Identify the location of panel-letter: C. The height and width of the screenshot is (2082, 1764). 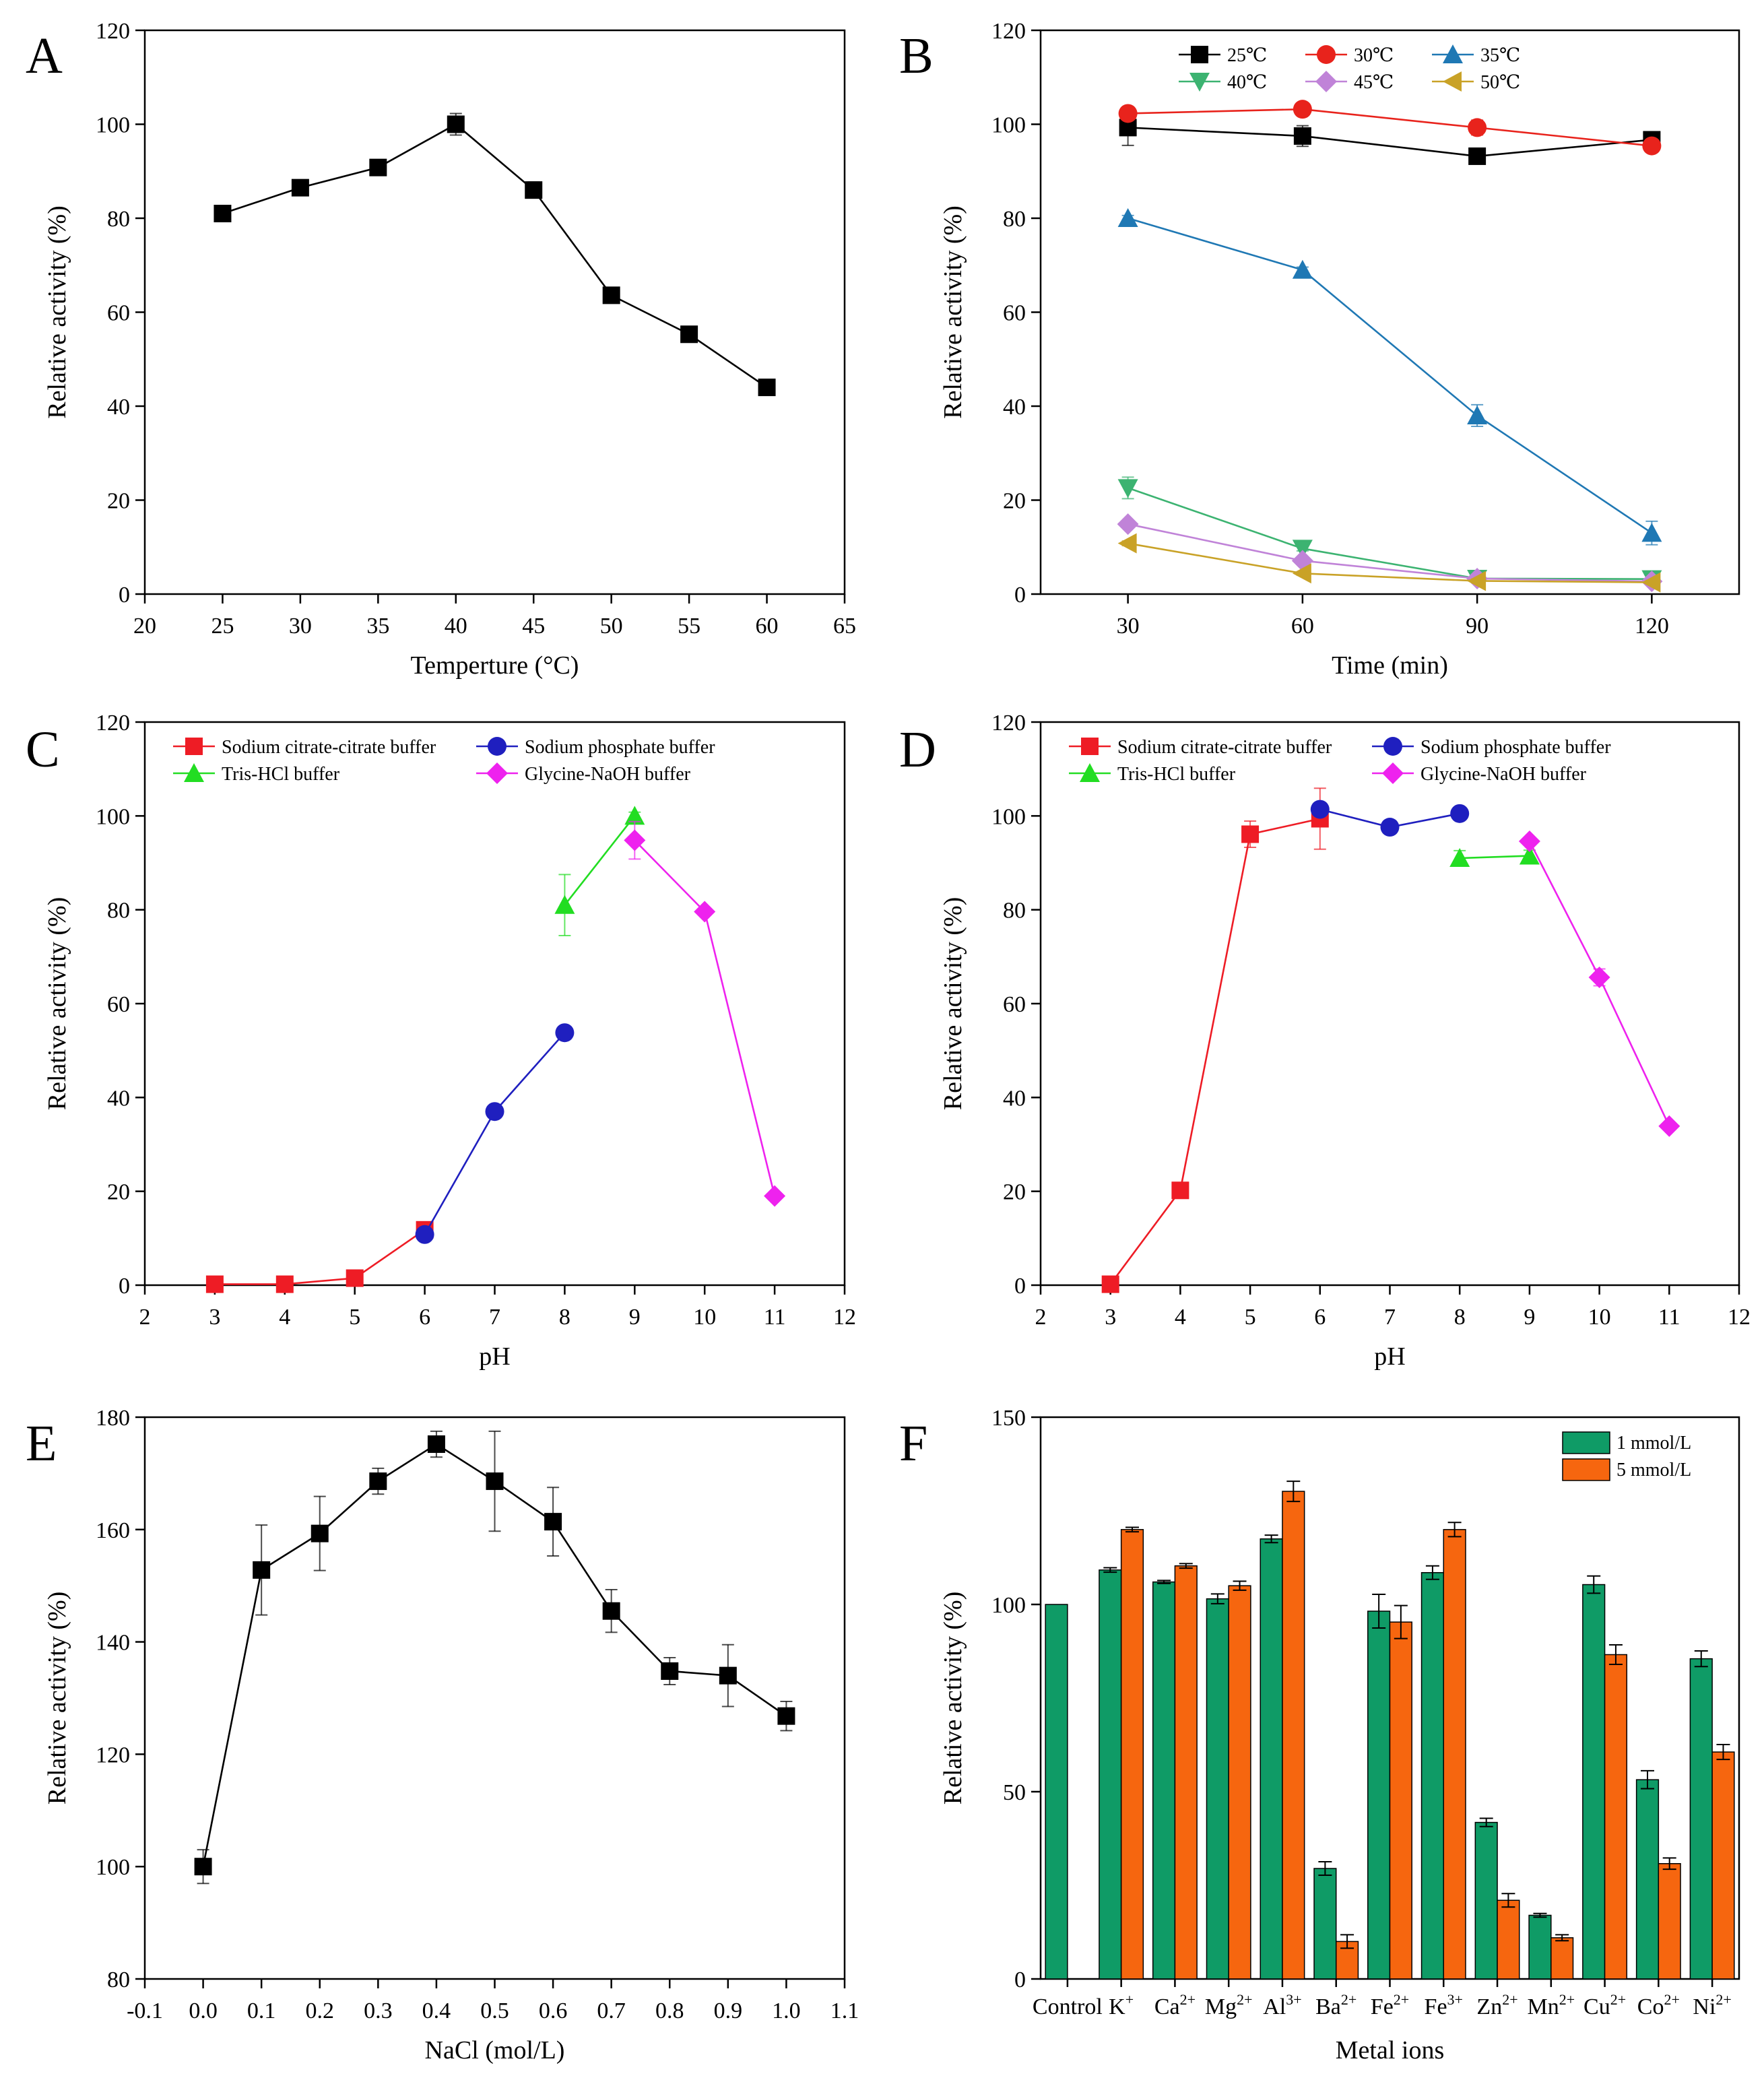
(43, 749).